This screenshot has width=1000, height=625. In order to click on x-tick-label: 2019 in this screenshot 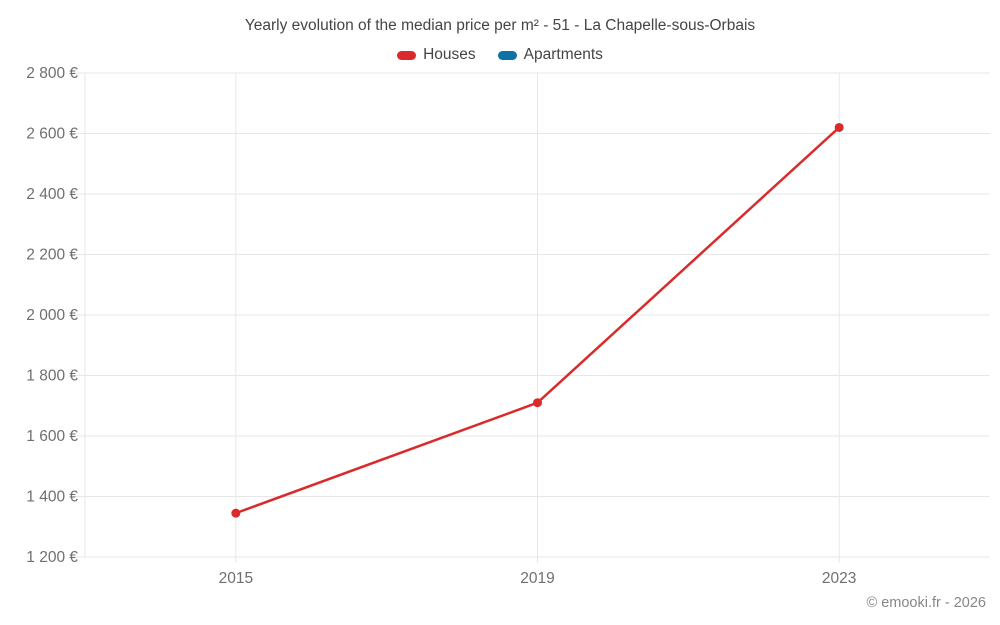, I will do `click(537, 578)`.